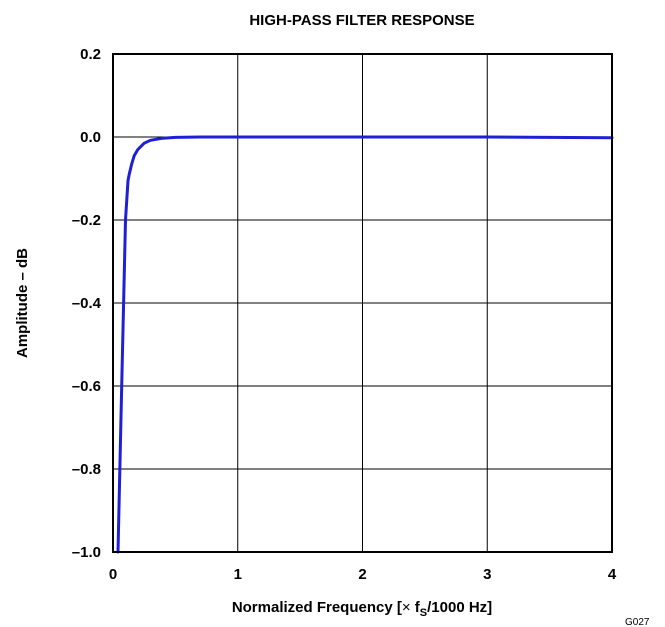 Image resolution: width=665 pixels, height=627 pixels. I want to click on chart-title: HIGH-PASS FILTER RESPONSE, so click(361, 20).